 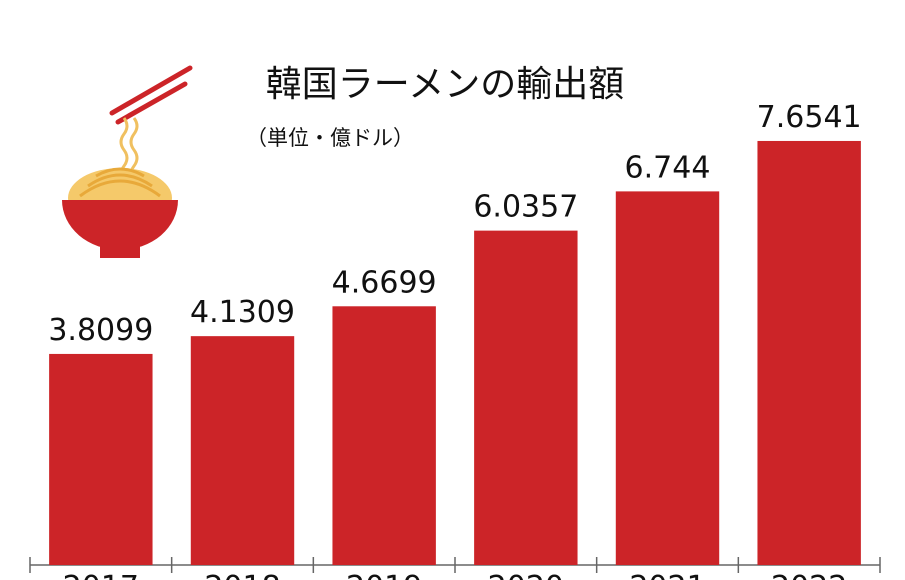 What do you see at coordinates (667, 575) in the screenshot?
I see `x-tick-label: 2021` at bounding box center [667, 575].